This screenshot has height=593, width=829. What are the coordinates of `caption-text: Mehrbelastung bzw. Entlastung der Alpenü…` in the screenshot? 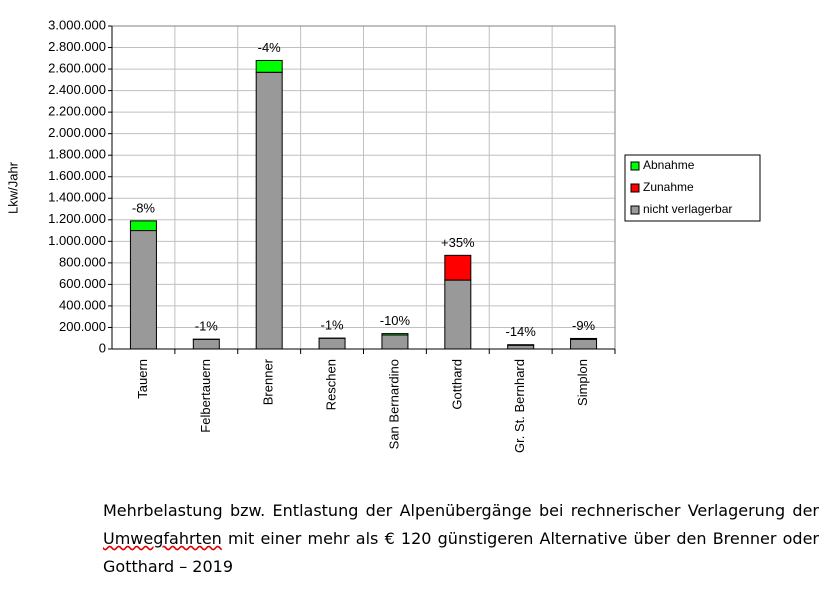 It's located at (461, 510).